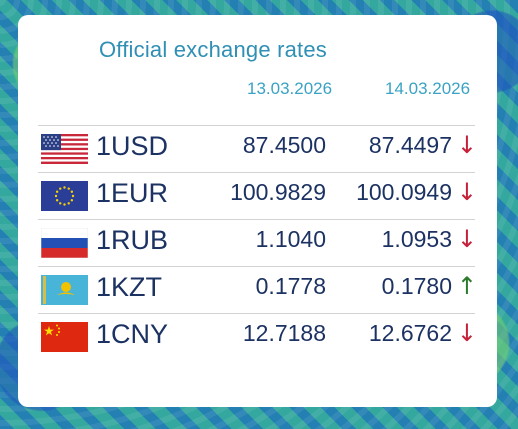 The height and width of the screenshot is (429, 518). I want to click on rate-row-rub: 1RUB 1.1040 1.0953 ↓, so click(257, 242).